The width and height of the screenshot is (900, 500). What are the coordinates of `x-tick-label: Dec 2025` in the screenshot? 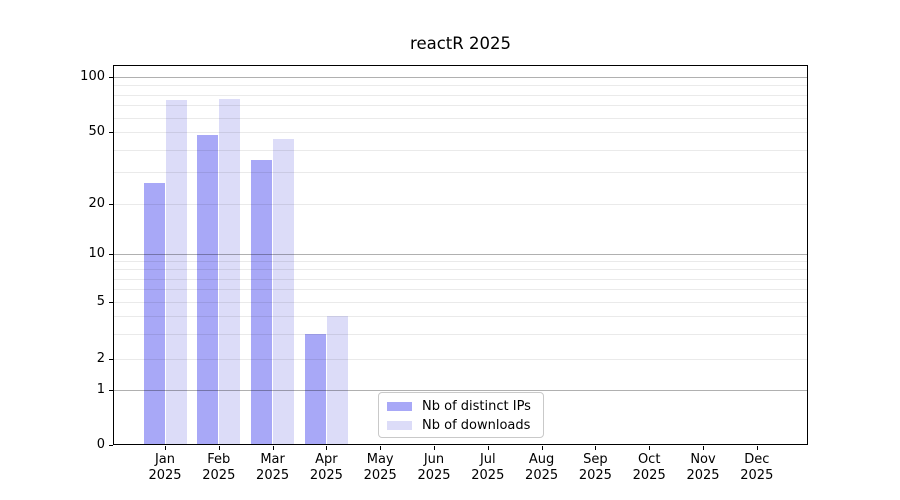 It's located at (757, 468).